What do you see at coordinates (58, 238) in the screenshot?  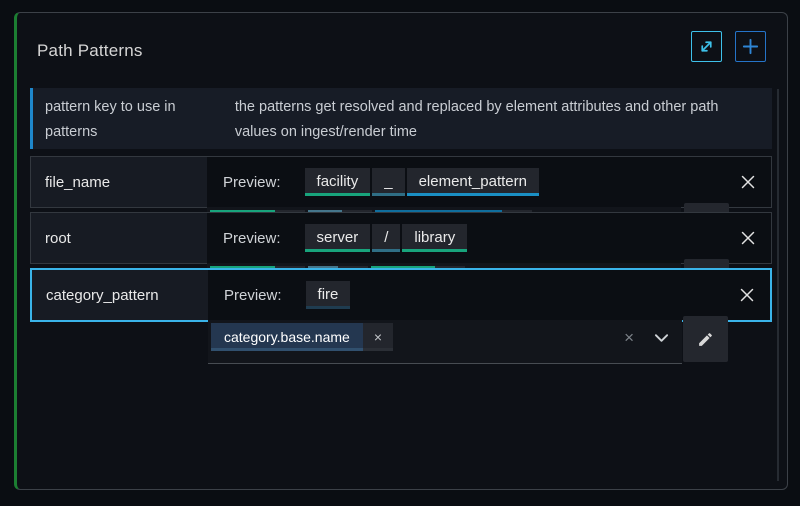 I see `pattern-key-label: root` at bounding box center [58, 238].